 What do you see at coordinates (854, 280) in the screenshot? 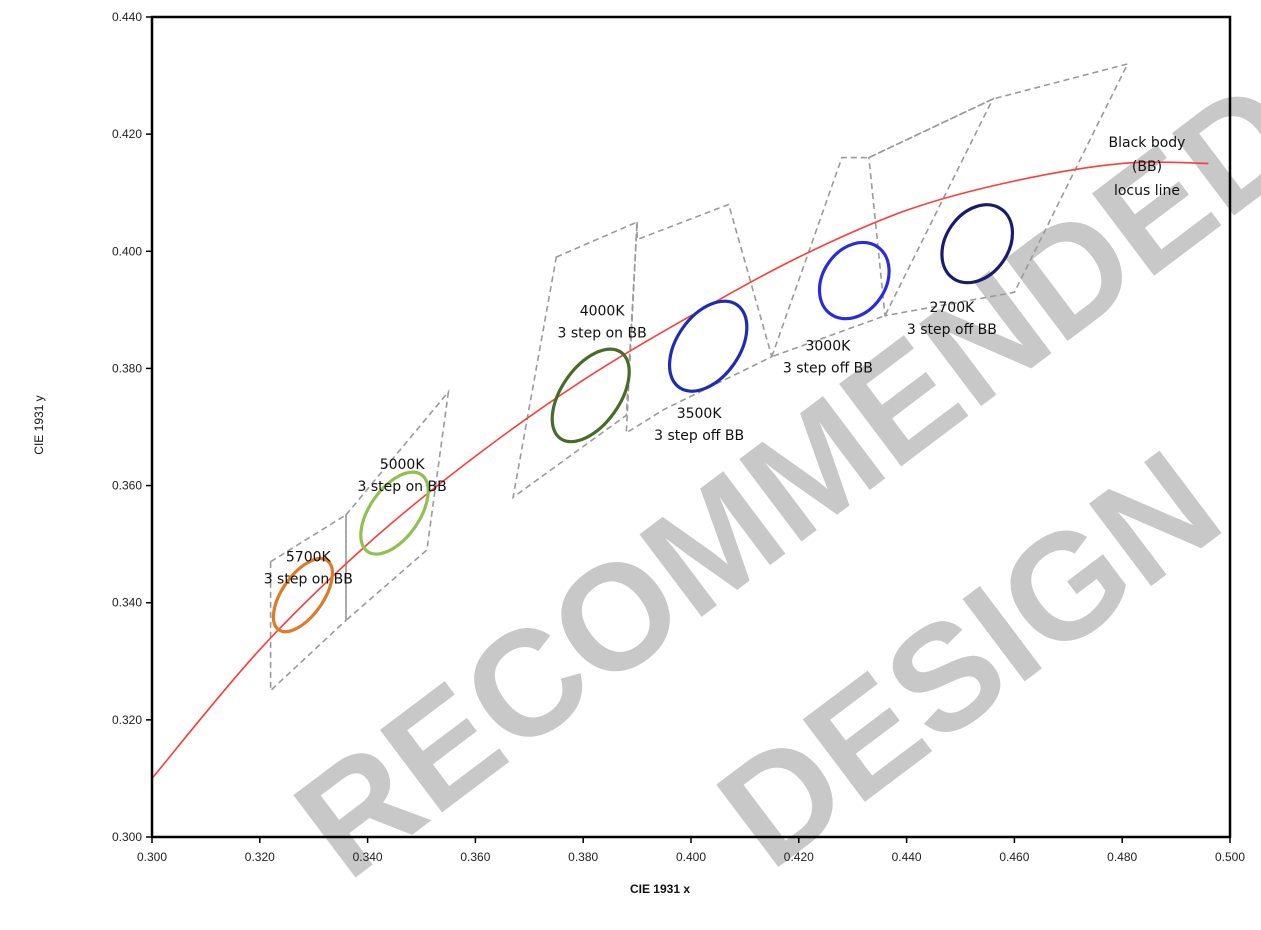
I see `ellipse-3000k` at bounding box center [854, 280].